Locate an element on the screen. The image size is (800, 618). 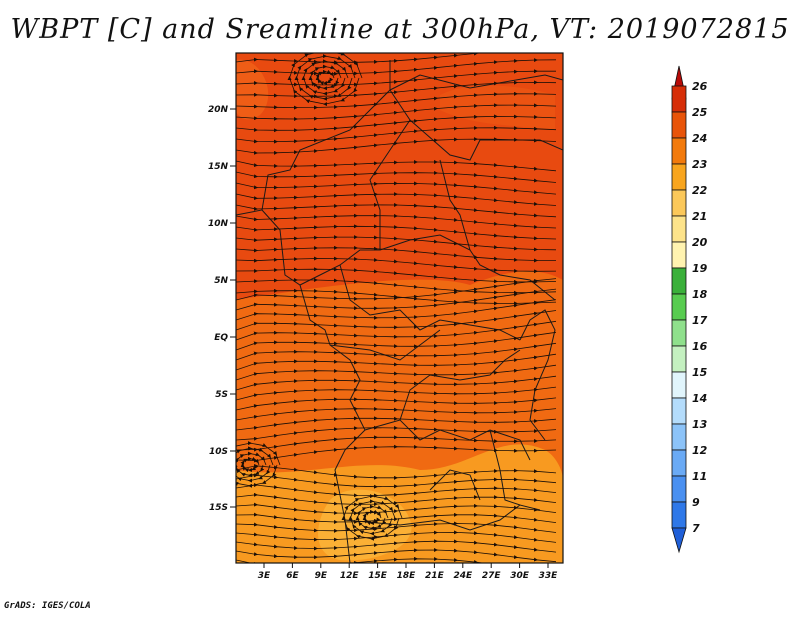
colorbar: 26 25 24 23 22 21 20 19 18 17 16 15 14 13 12 11 9 7 is located at coordinates (689, 309).